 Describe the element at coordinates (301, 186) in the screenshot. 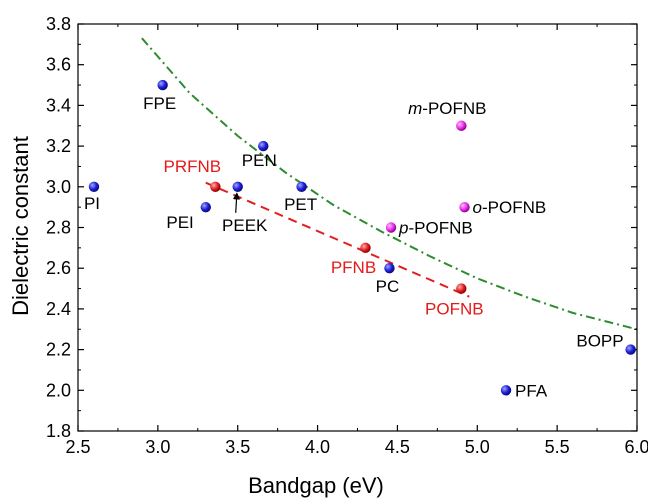

I see `data-point-pet` at that location.